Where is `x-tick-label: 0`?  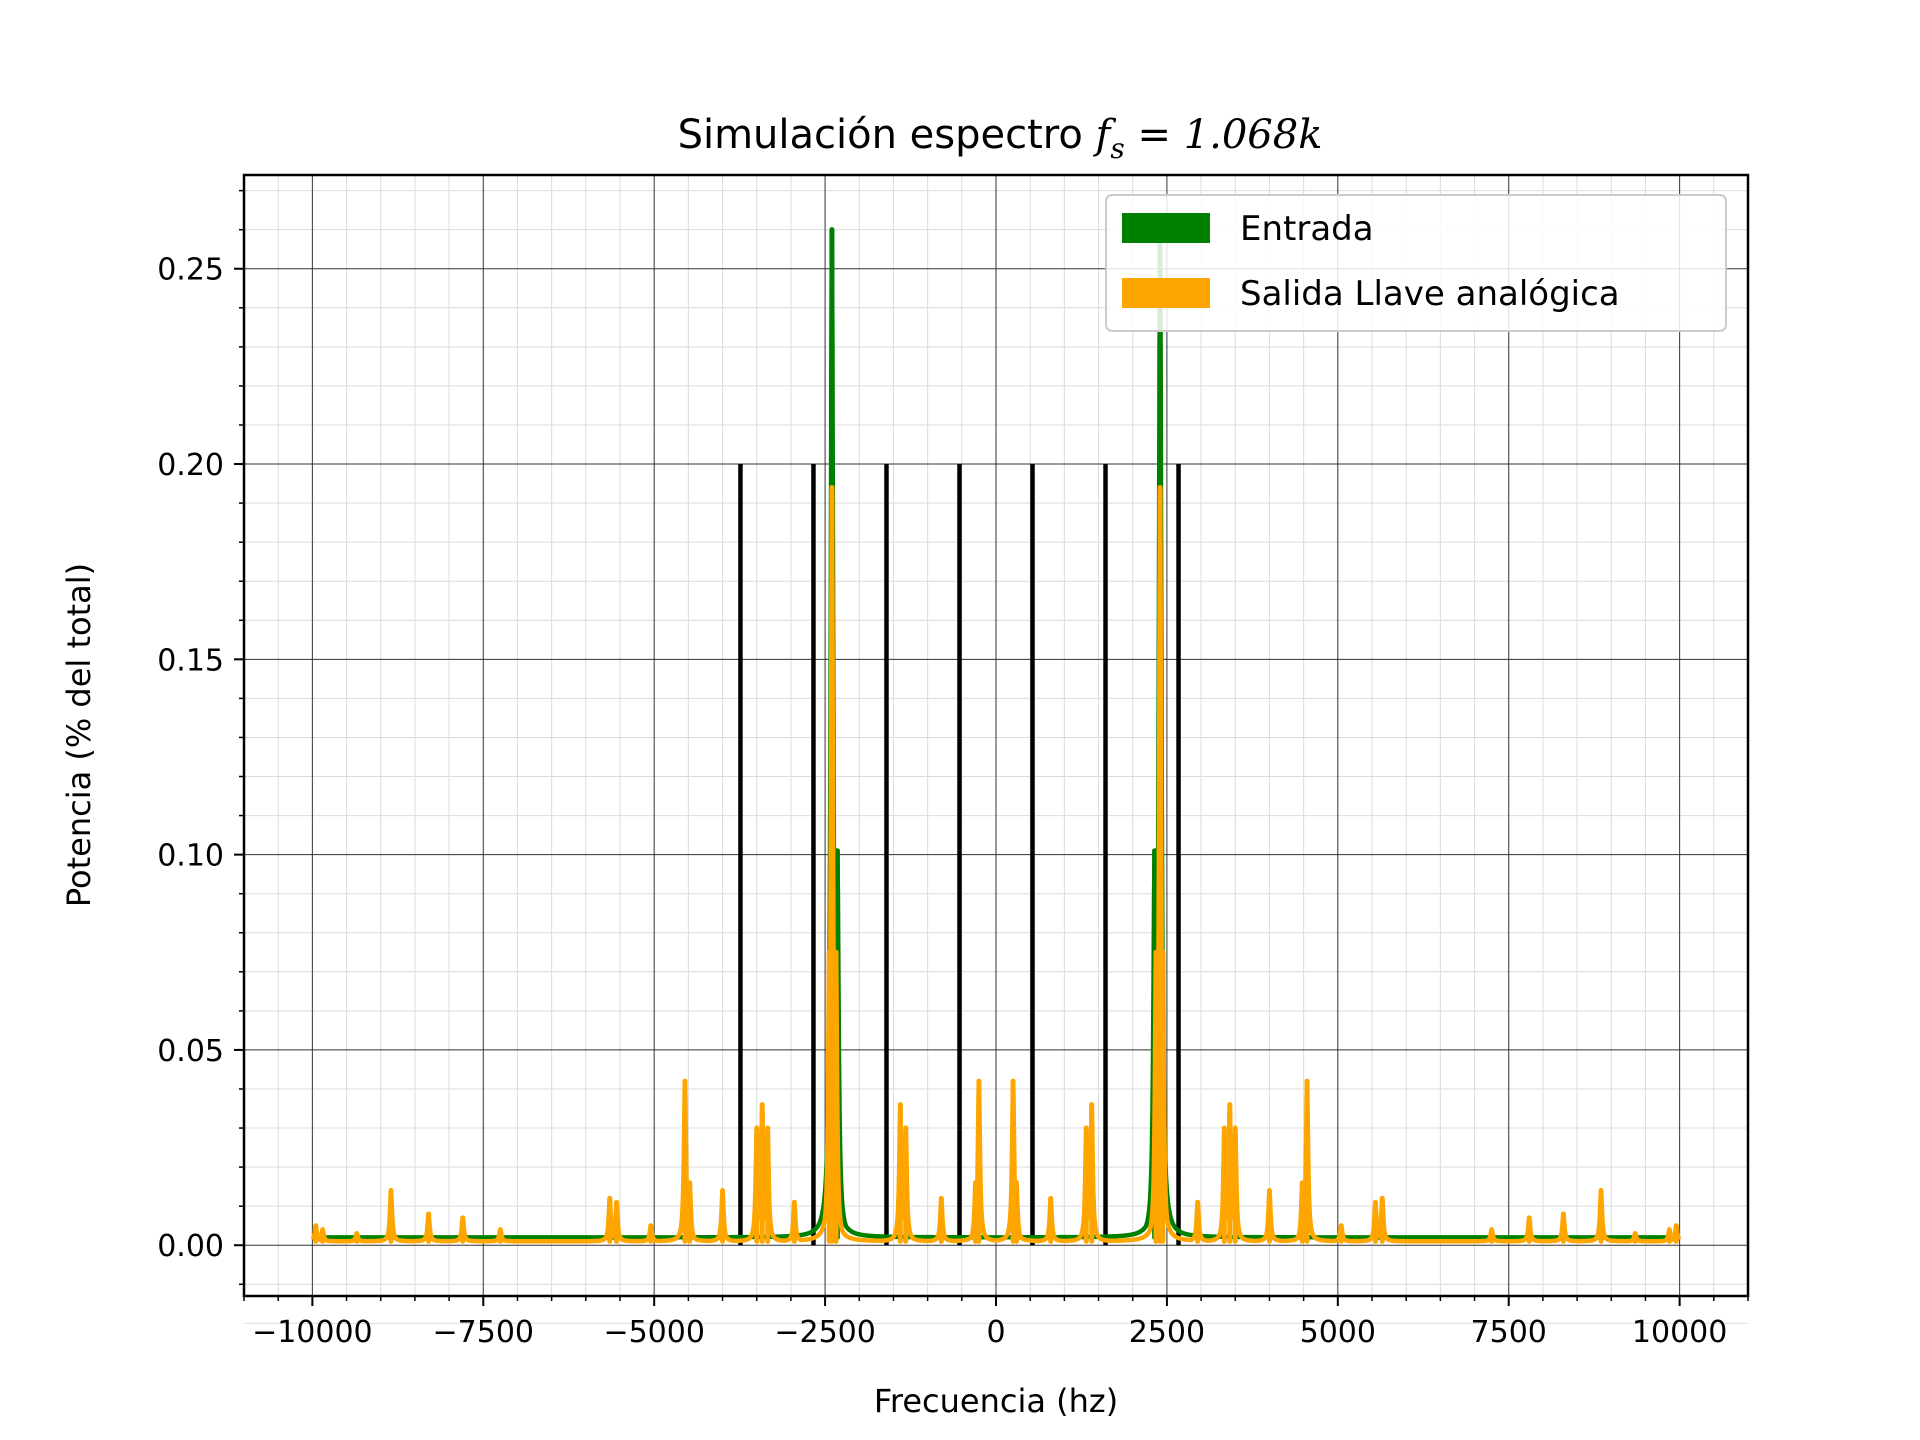
x-tick-label: 0 is located at coordinates (995, 1332).